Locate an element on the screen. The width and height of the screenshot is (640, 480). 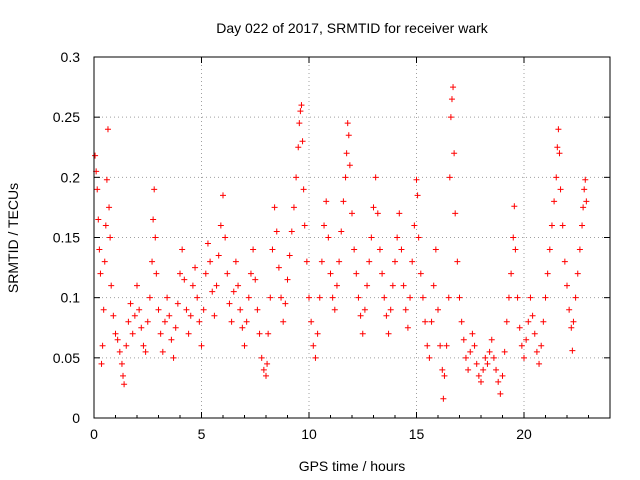
y-tick-label: 0 is located at coordinates (76, 418).